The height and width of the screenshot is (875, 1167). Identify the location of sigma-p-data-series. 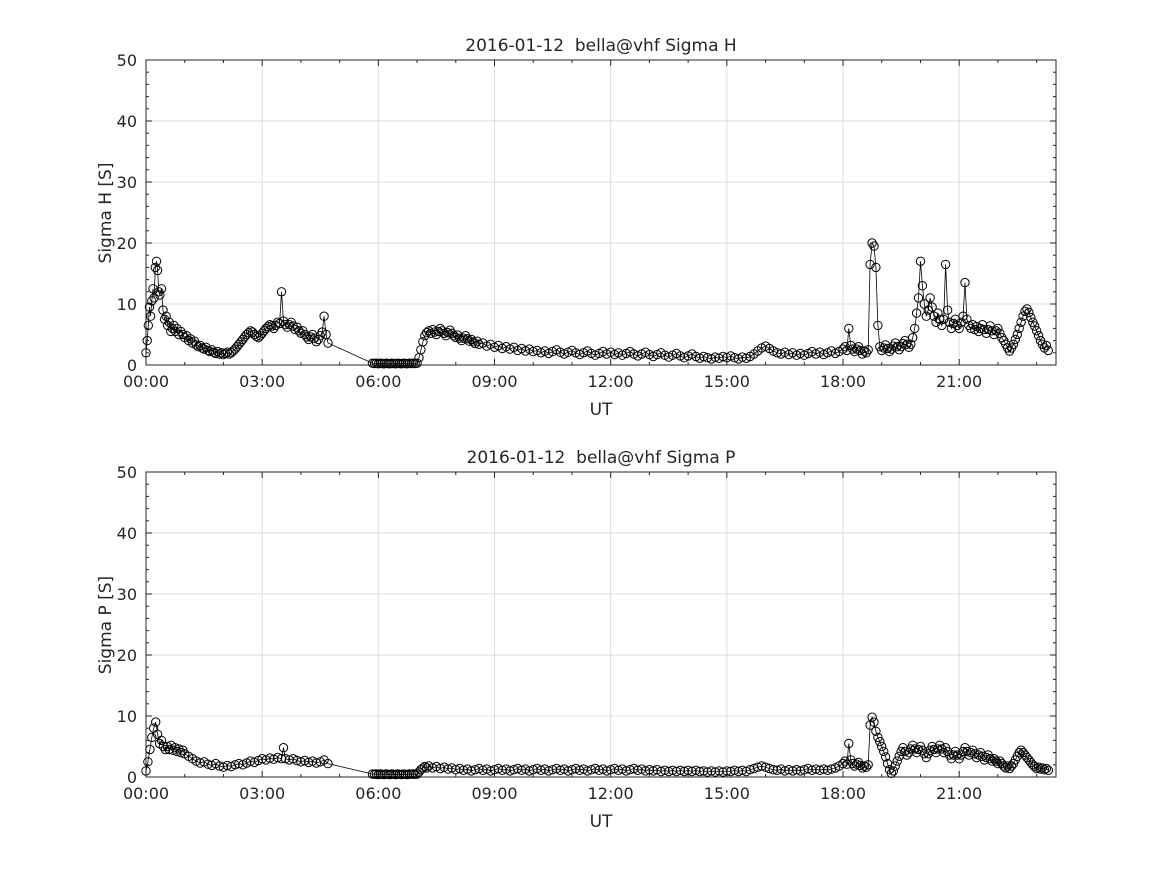
(597, 746).